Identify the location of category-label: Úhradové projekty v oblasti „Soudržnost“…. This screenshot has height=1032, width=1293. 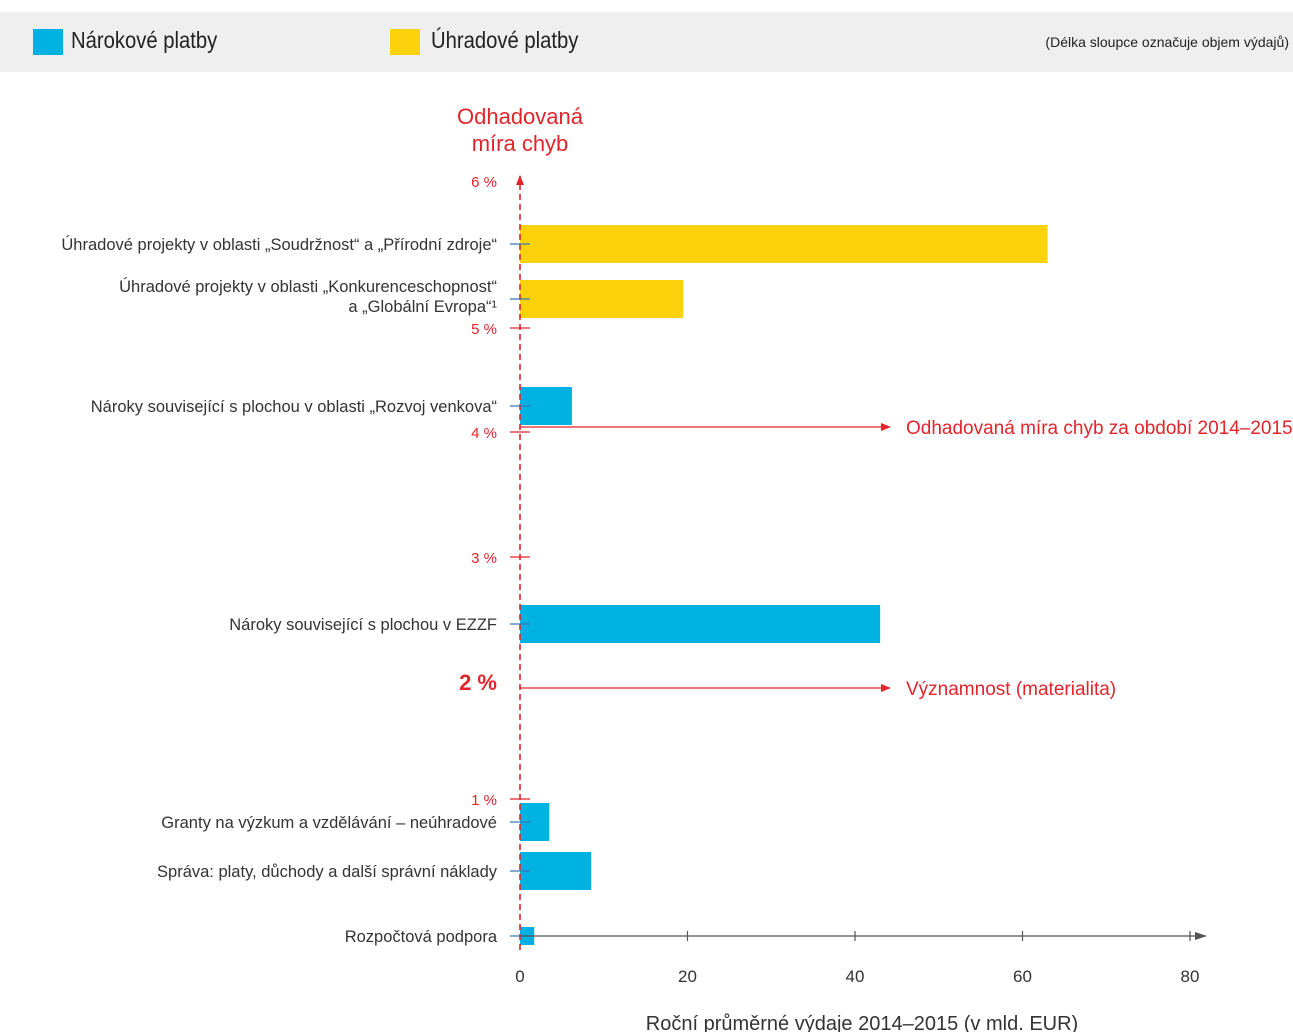
(279, 244).